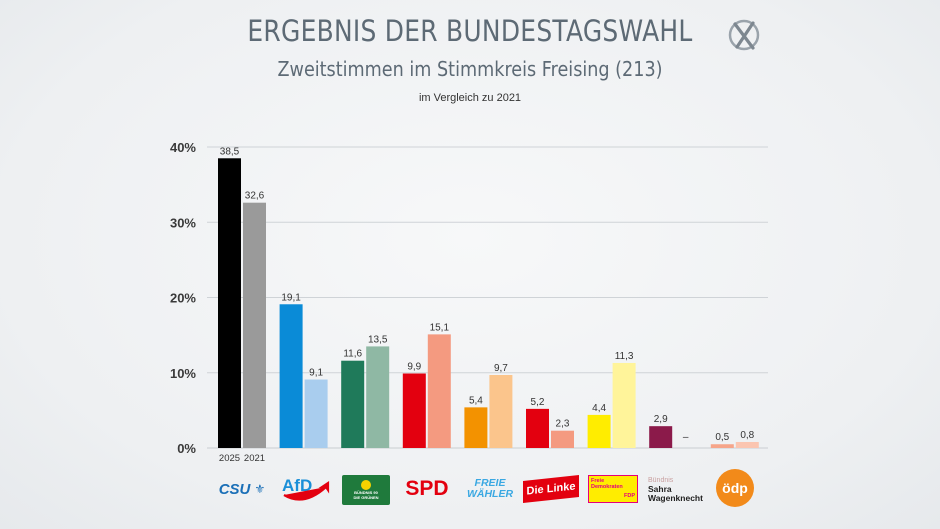 This screenshot has height=529, width=940. Describe the element at coordinates (613, 489) in the screenshot. I see `logo-fdp: Freie Demokraten FDP` at that location.